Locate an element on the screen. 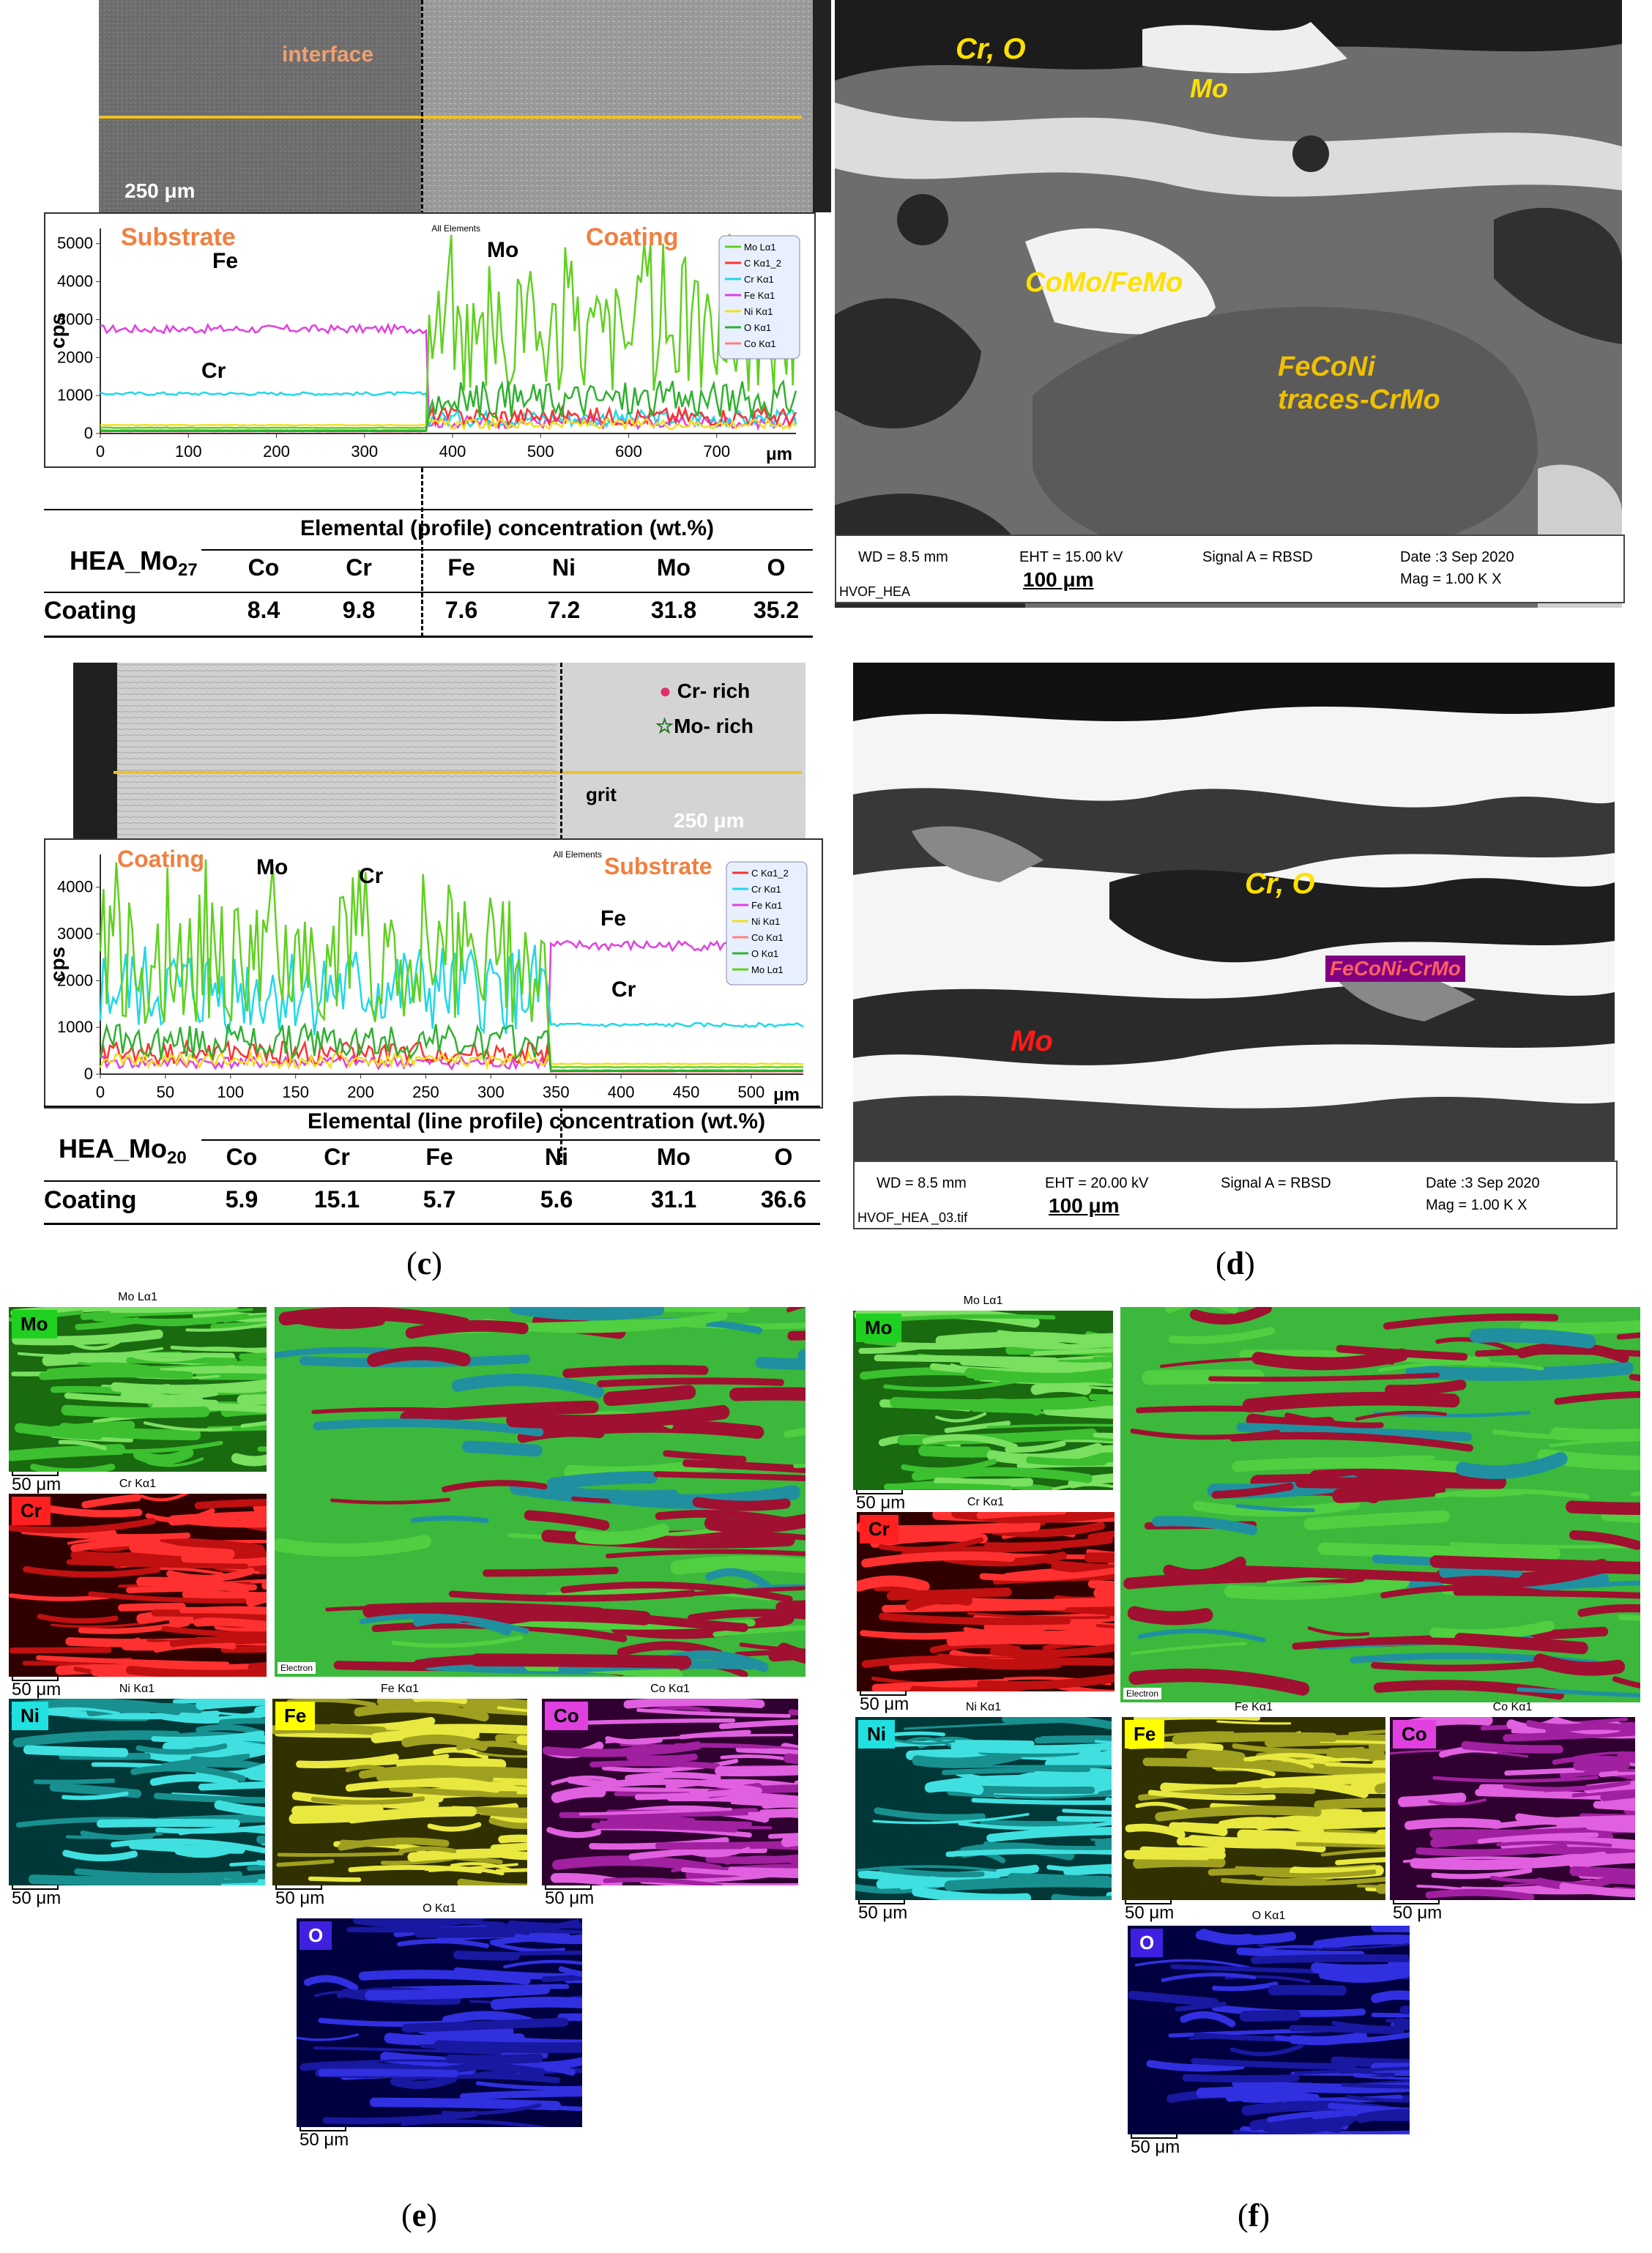 The image size is (1652, 2253). table-cell: 5.6 is located at coordinates (557, 1200).